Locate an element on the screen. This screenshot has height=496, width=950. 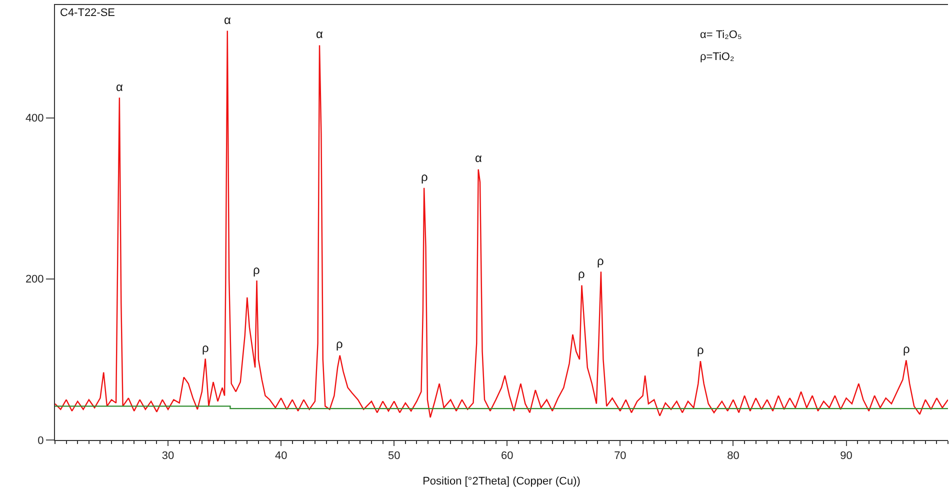
x-tick-label: 90 is located at coordinates (846, 456).